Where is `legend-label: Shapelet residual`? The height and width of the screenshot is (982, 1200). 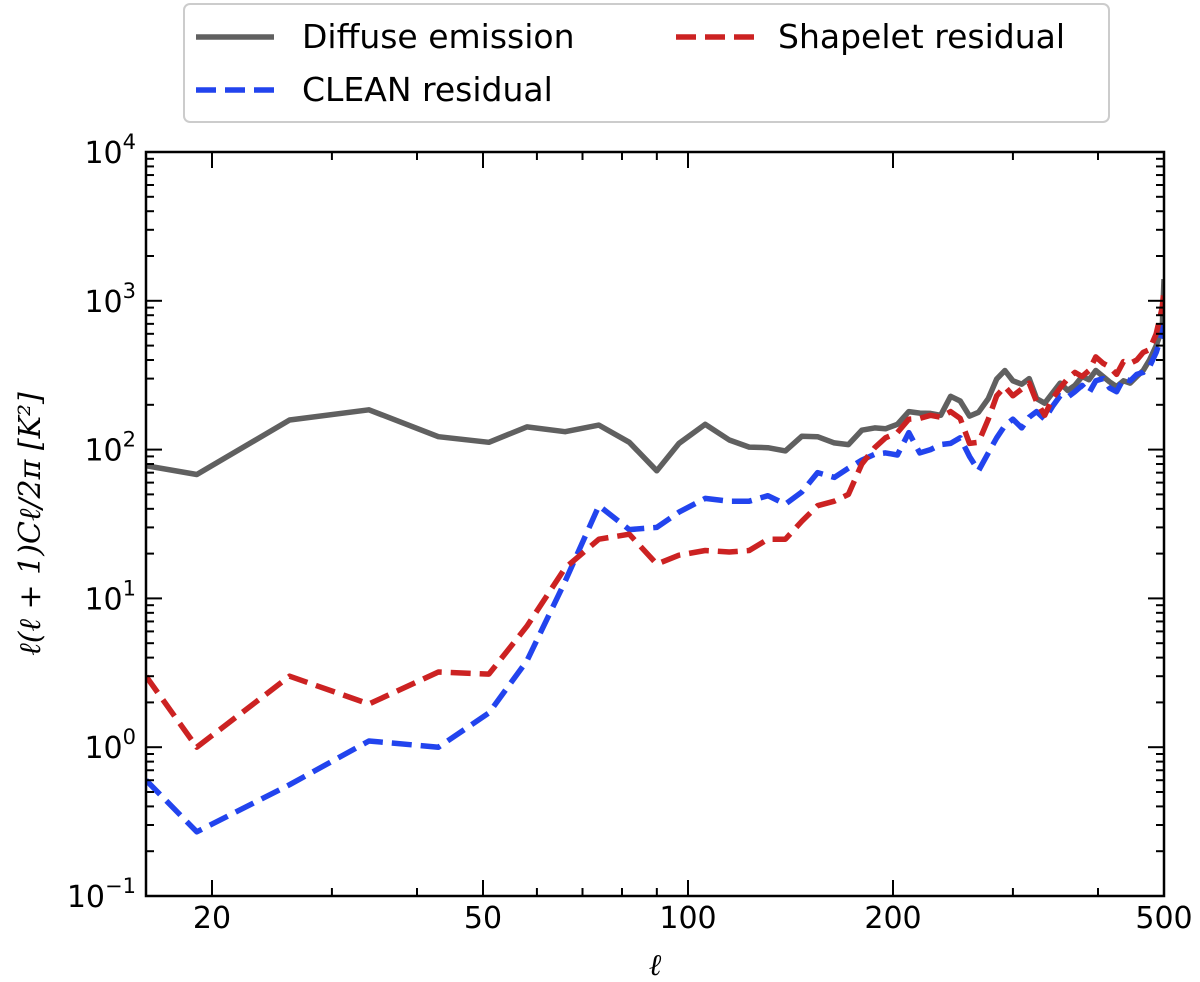 legend-label: Shapelet residual is located at coordinates (921, 36).